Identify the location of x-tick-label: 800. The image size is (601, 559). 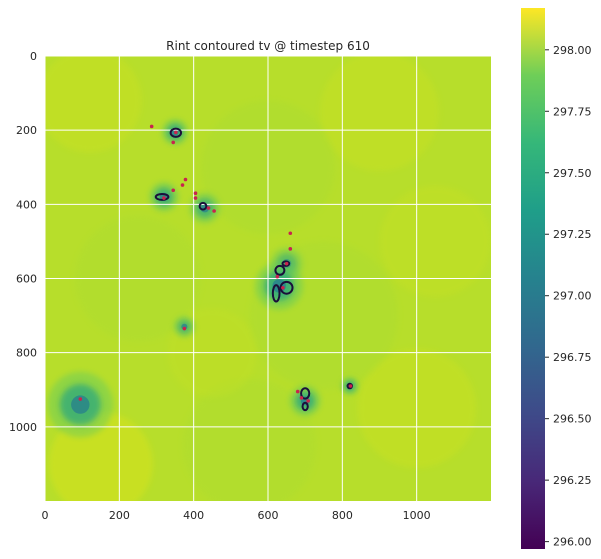
(342, 515).